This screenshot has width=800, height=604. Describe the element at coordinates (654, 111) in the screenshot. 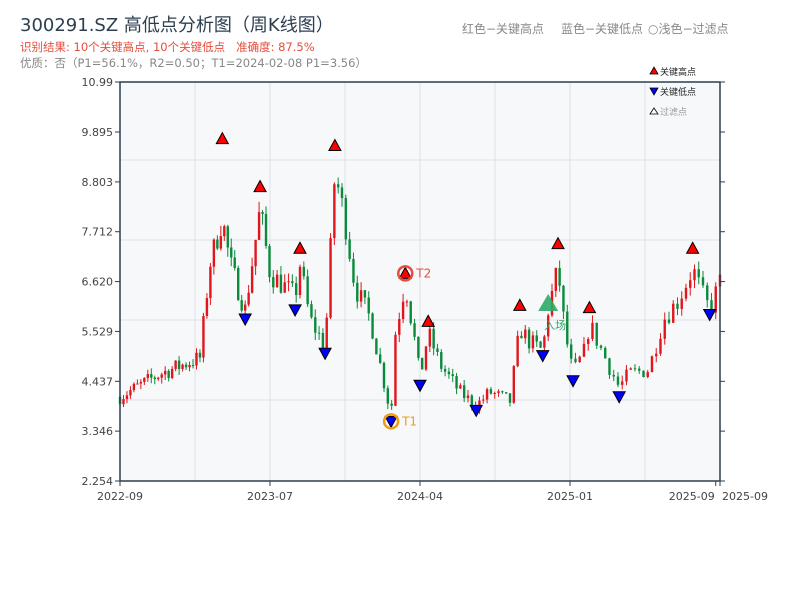

I see `legend-filtered-icon` at that location.